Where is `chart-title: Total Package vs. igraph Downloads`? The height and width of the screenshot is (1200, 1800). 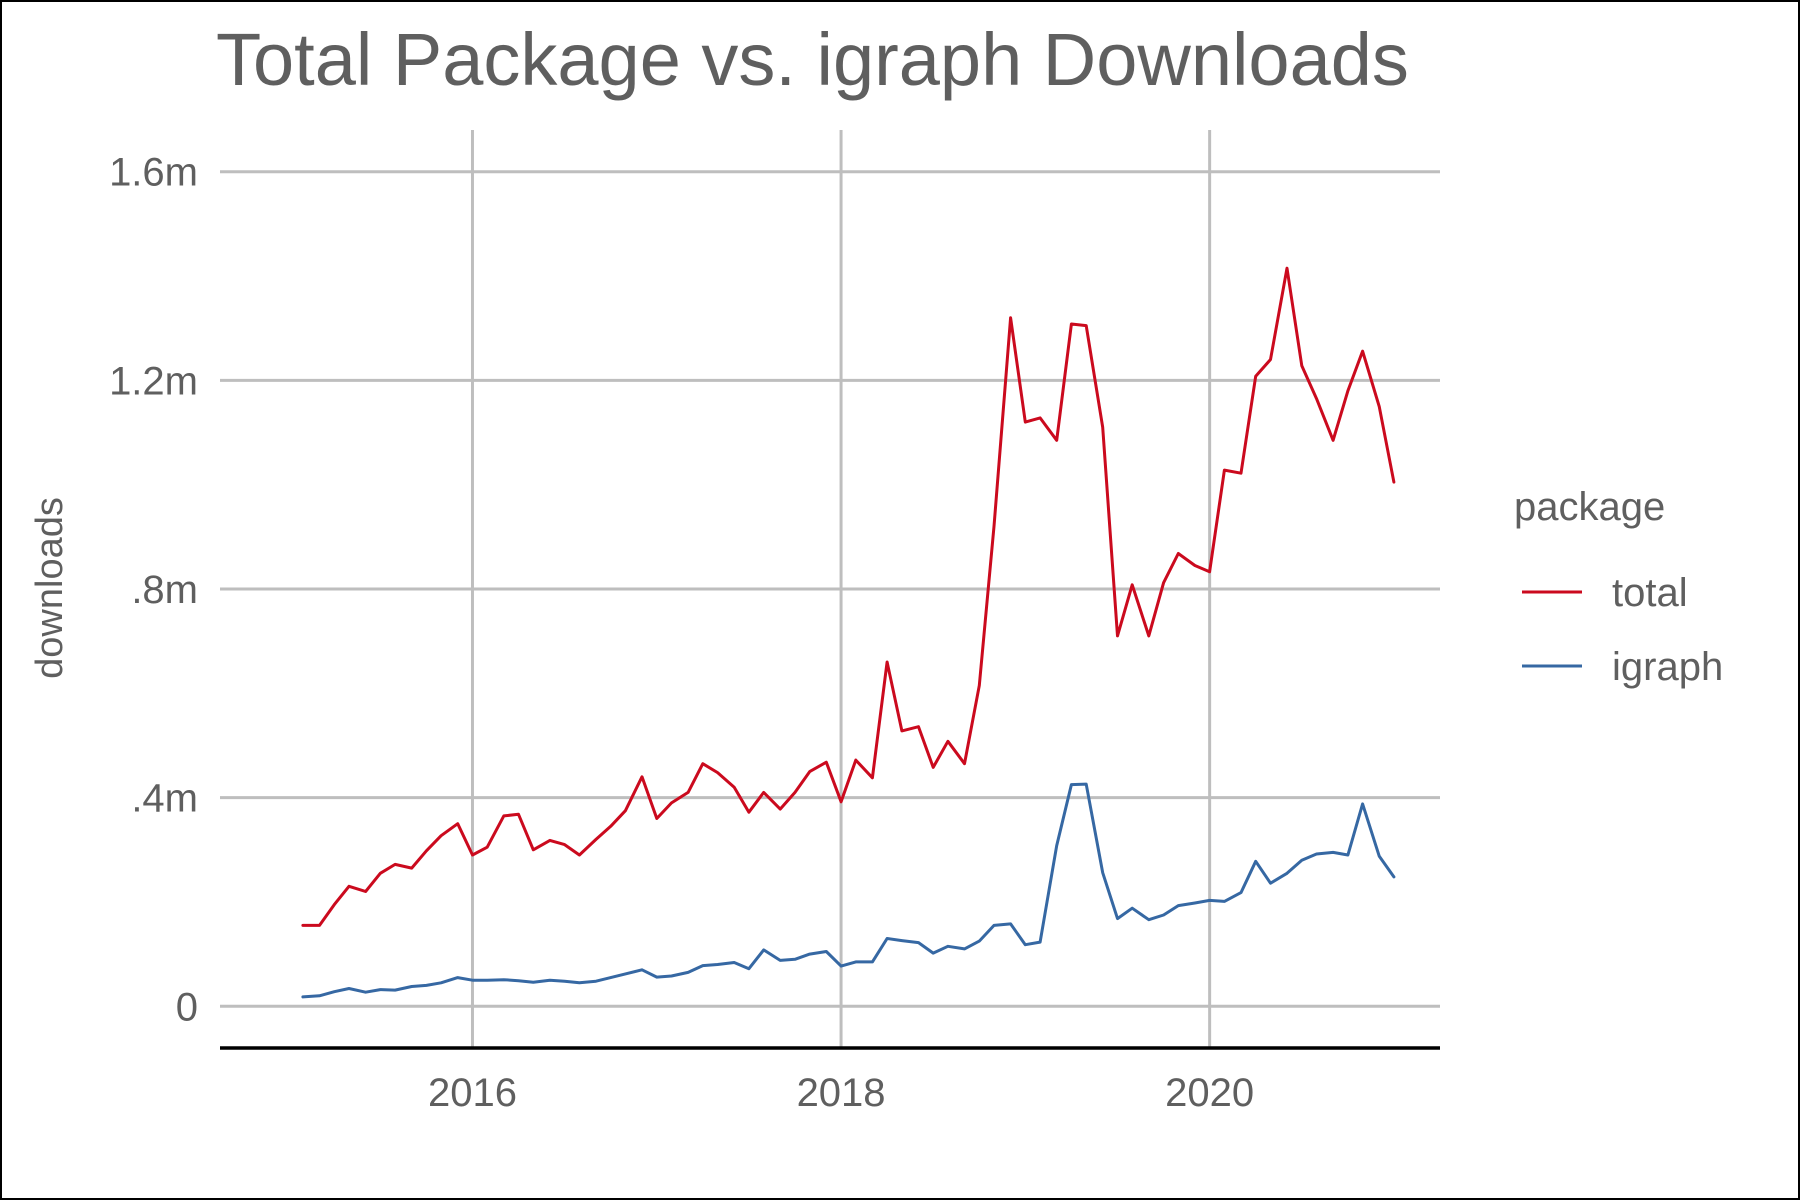
chart-title: Total Package vs. igraph Downloads is located at coordinates (812, 59).